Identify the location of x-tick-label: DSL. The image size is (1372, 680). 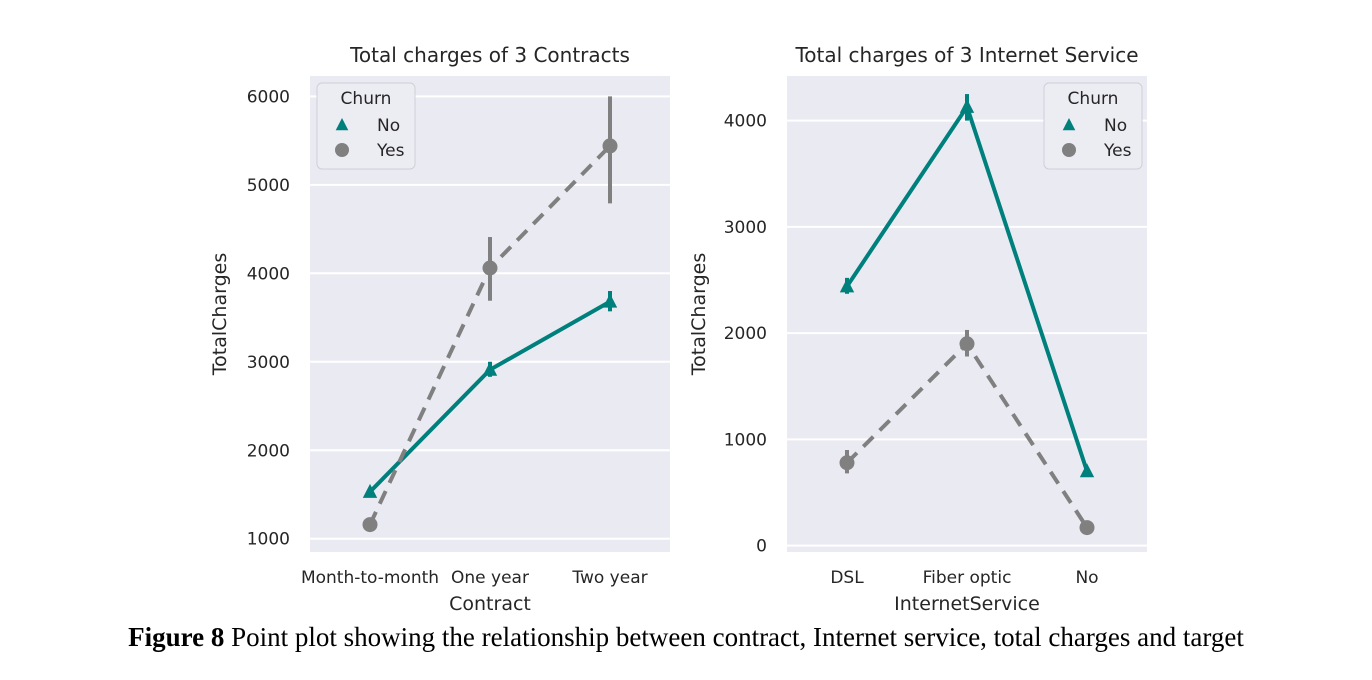
(847, 578).